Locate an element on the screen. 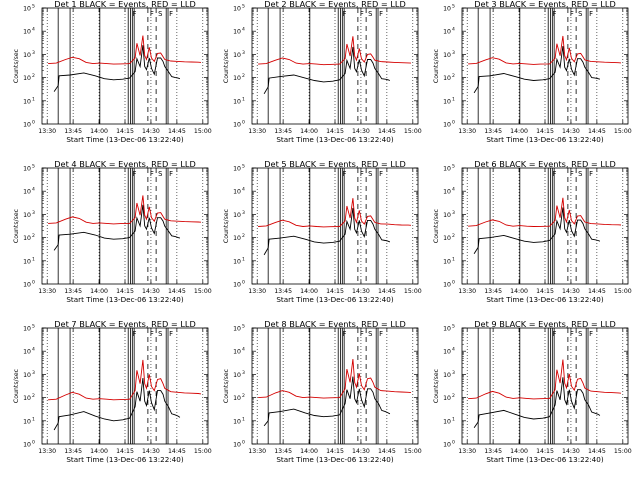 Image resolution: width=640 pixels, height=480 pixels. panel-title: Det 3 BLACK = Events, RED = LLD is located at coordinates (545, 4).